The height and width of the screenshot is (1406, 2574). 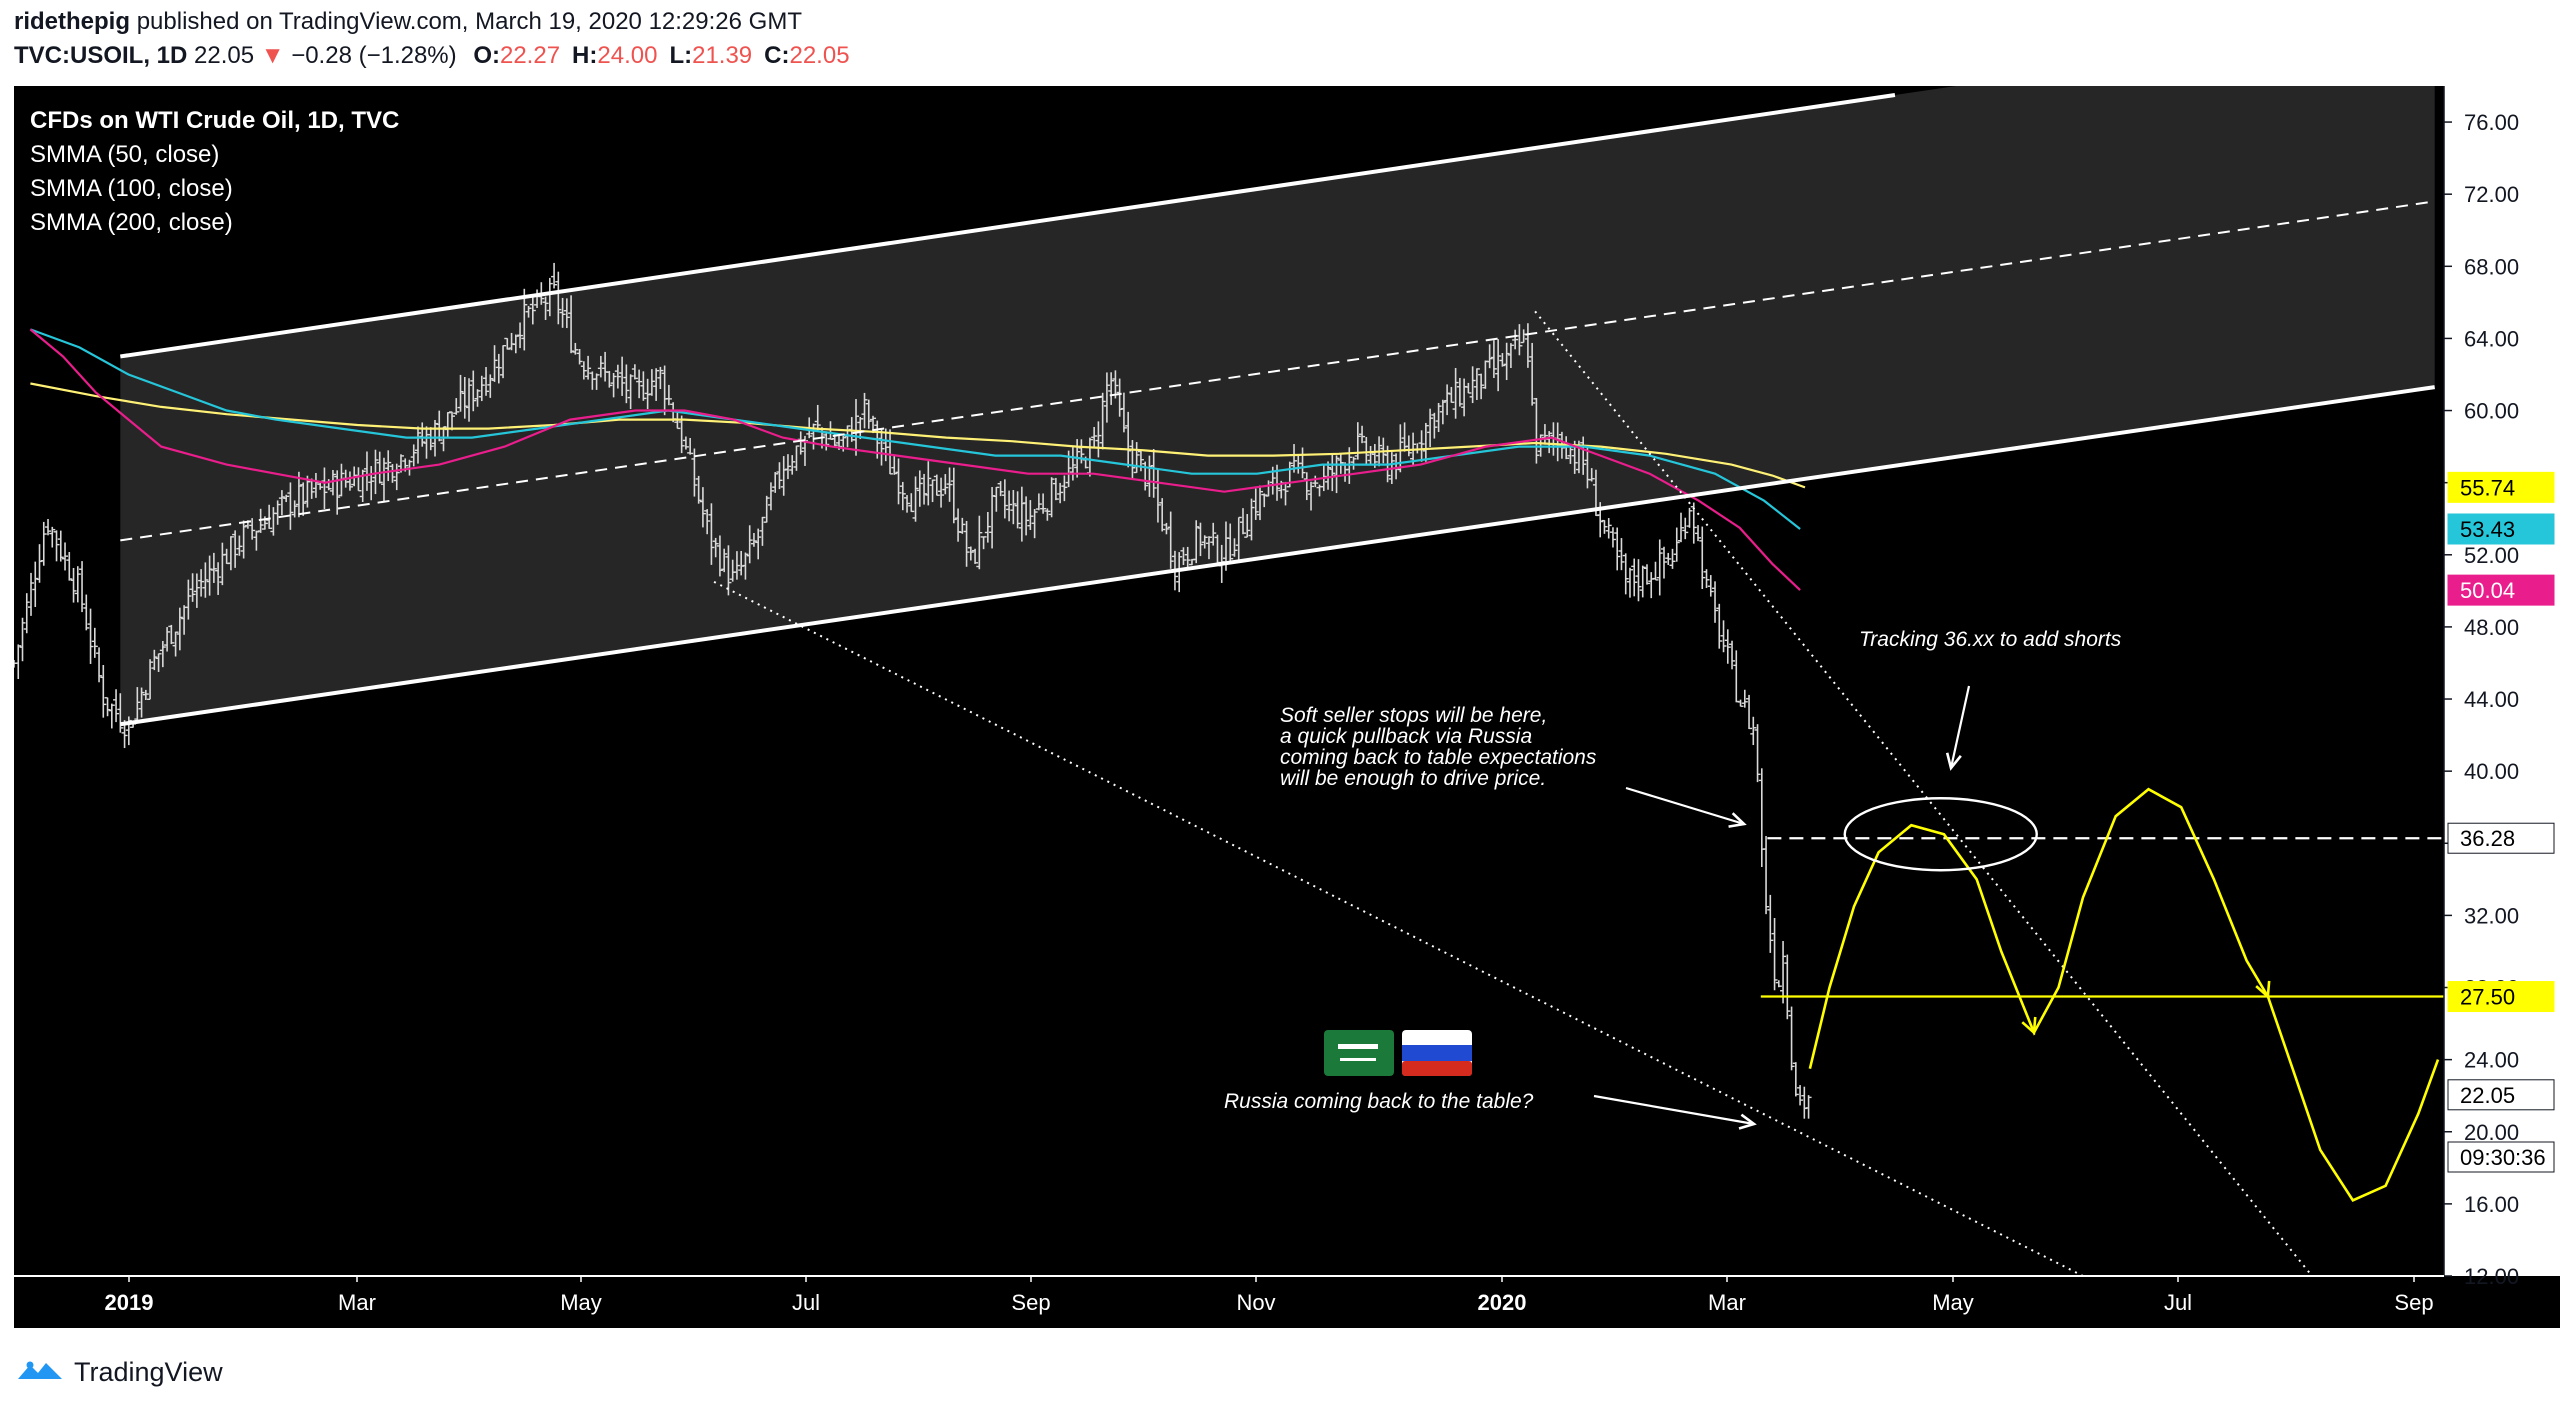 I want to click on time-tick-label: Nov, so click(x=1255, y=1302).